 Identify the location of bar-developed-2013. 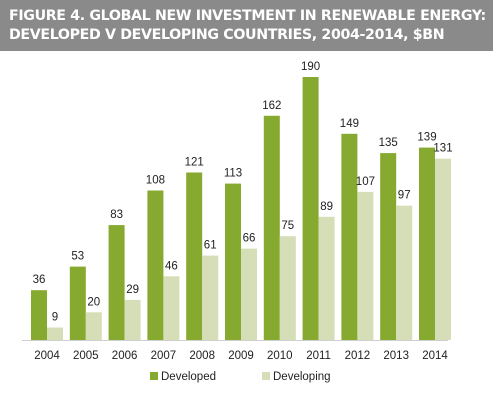
(388, 246).